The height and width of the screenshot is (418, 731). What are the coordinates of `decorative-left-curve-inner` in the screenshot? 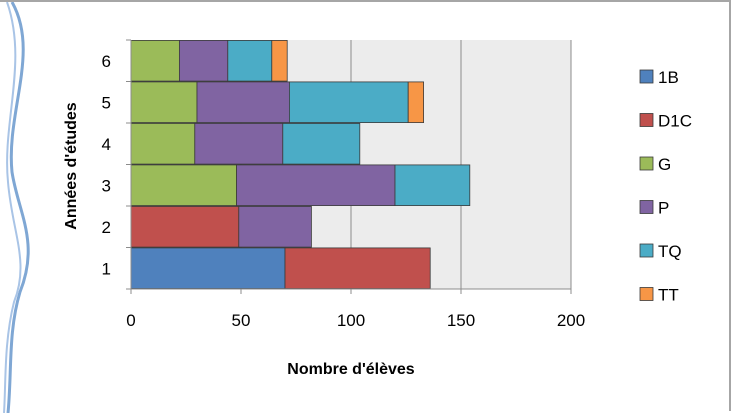 It's located at (12, 207).